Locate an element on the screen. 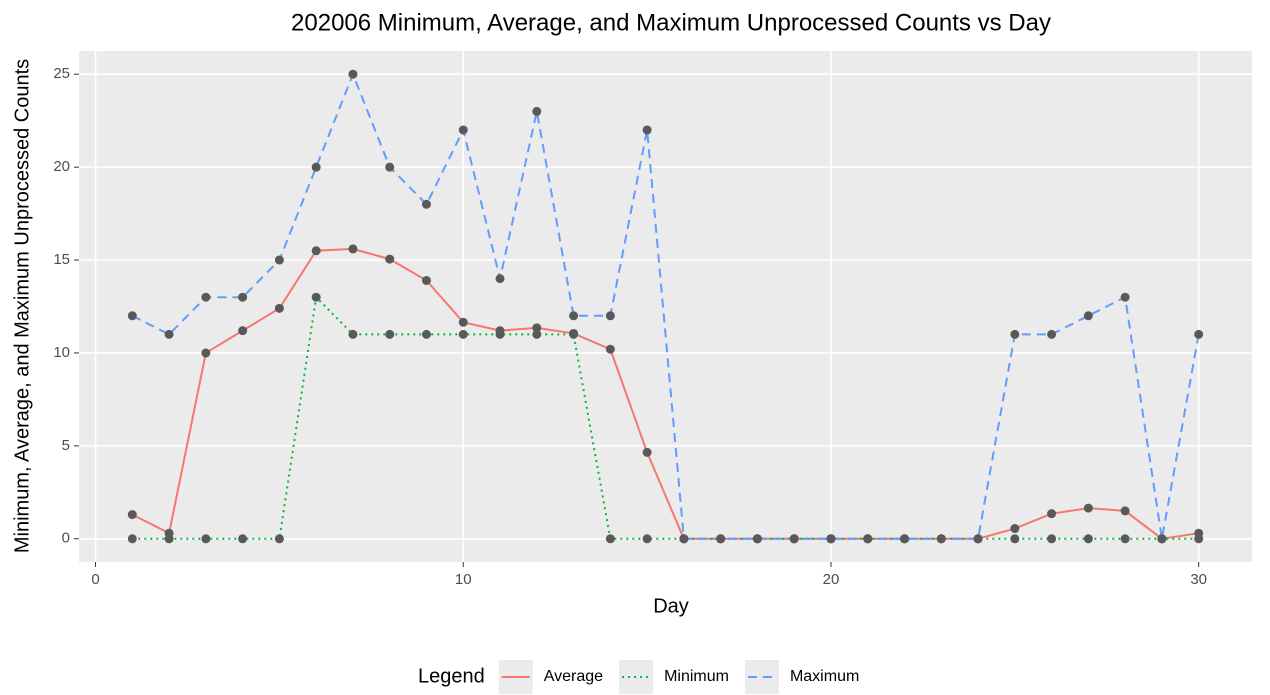  y-tick-label: 25 is located at coordinates (61, 73).